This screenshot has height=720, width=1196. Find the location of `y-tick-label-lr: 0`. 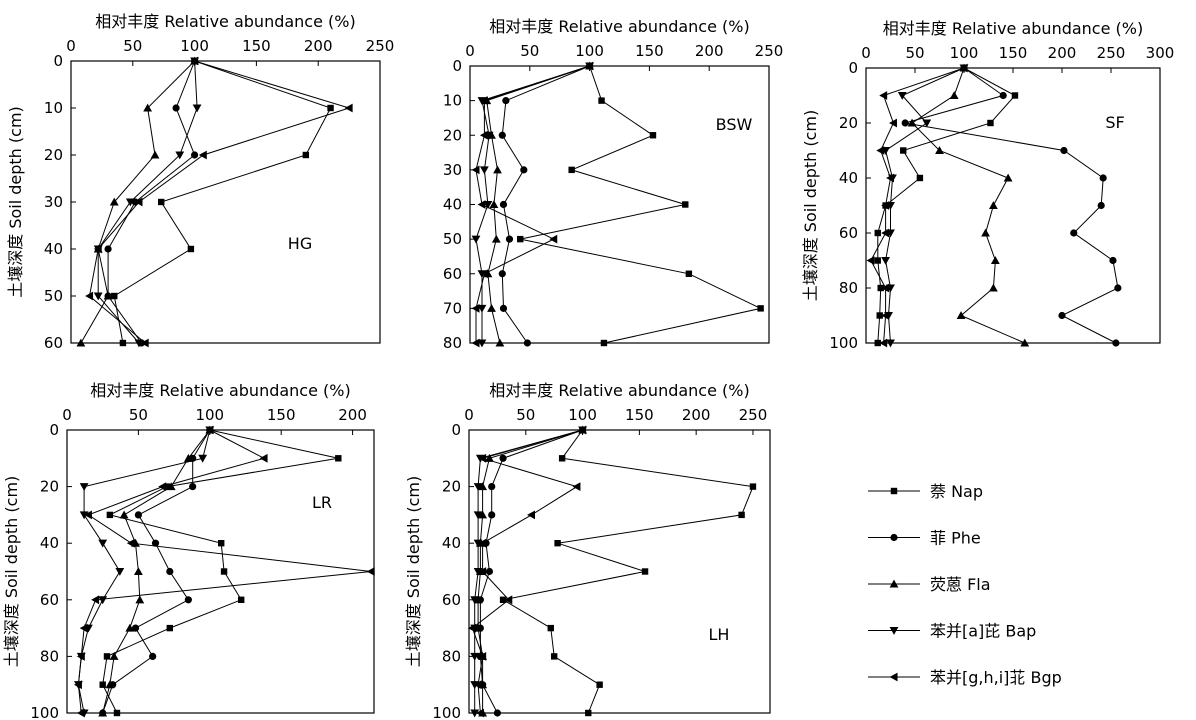

y-tick-label-lr: 0 is located at coordinates (54, 430).